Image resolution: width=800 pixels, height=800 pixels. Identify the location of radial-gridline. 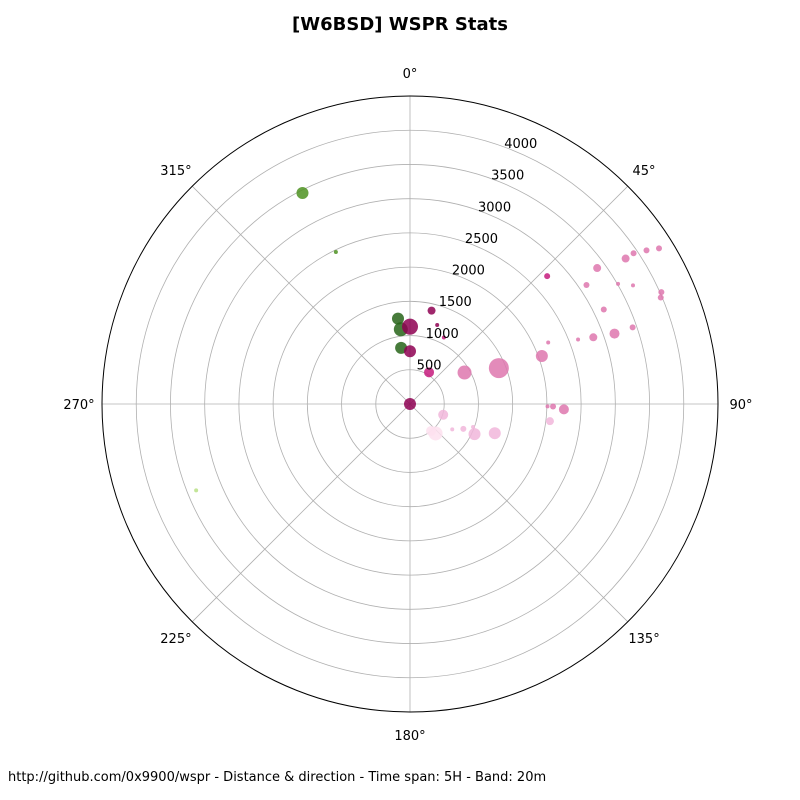
(410, 404).